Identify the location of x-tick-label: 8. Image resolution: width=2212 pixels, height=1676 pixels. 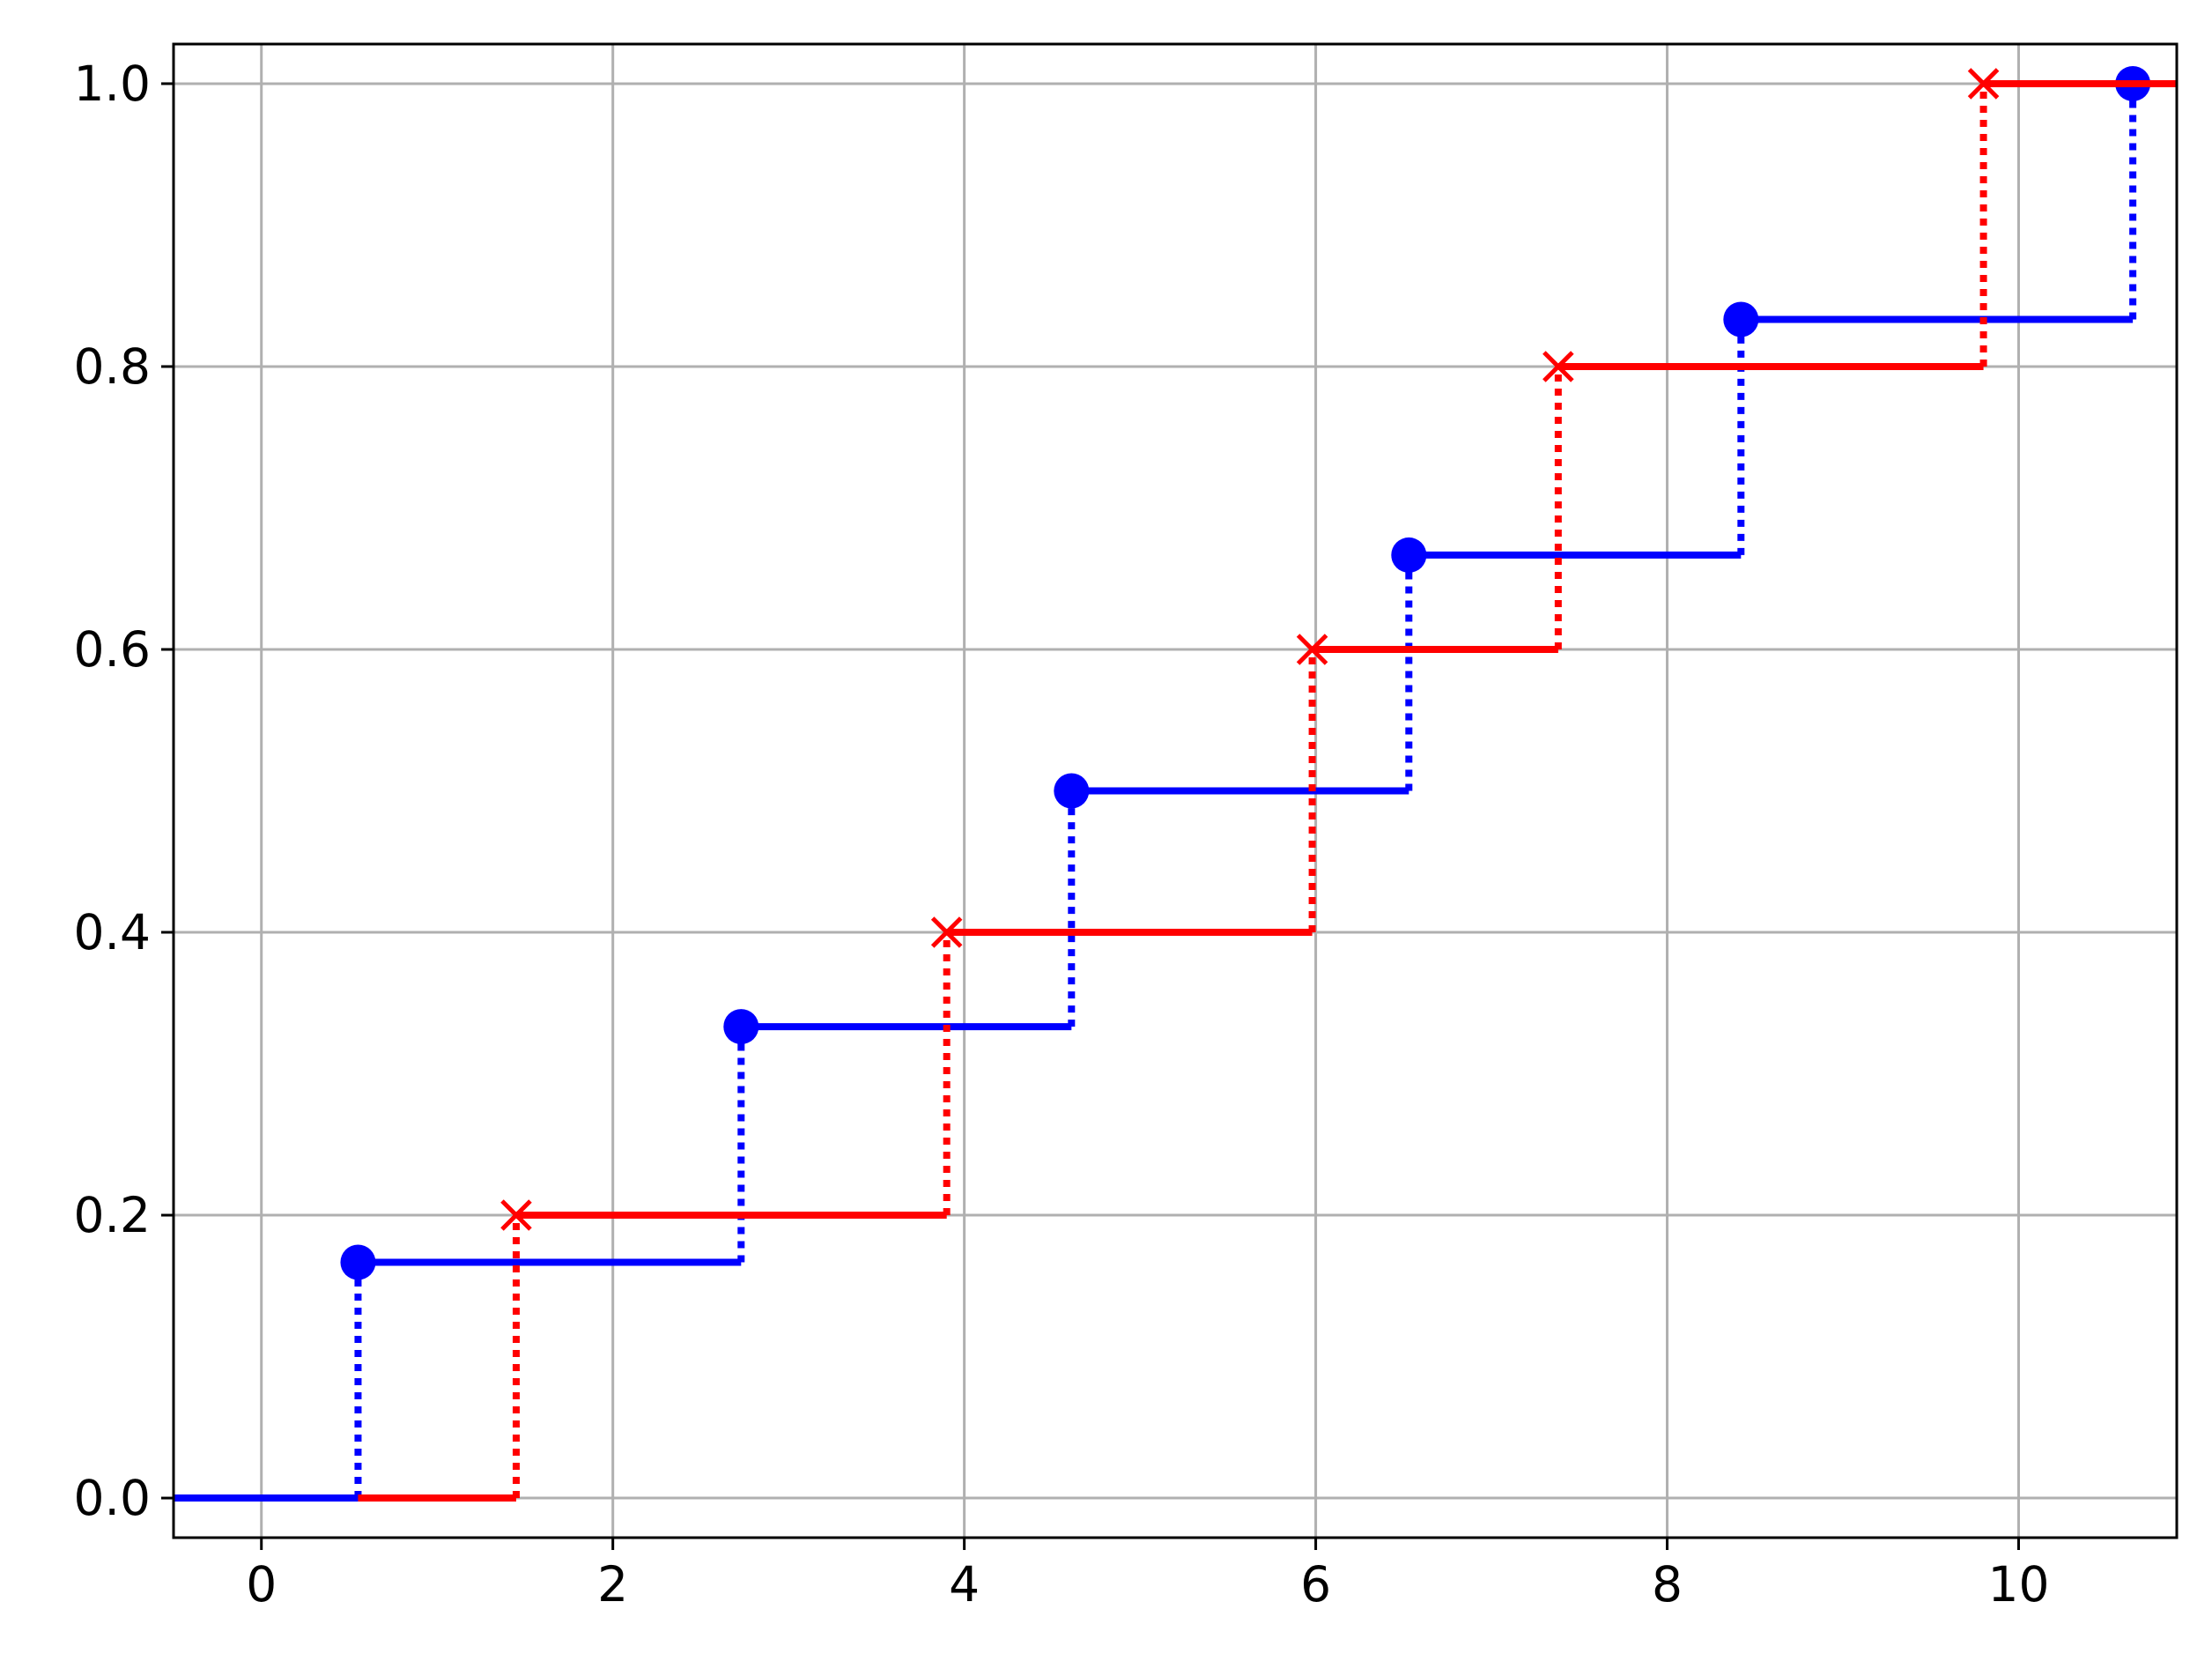
(1667, 1584).